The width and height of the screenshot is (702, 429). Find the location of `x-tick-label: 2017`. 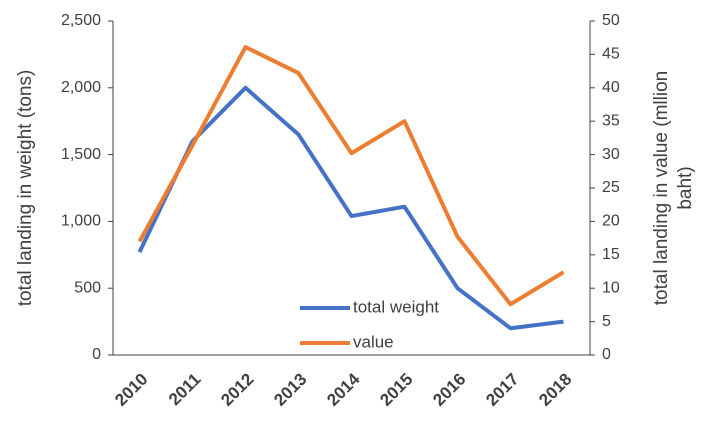

x-tick-label: 2017 is located at coordinates (502, 390).